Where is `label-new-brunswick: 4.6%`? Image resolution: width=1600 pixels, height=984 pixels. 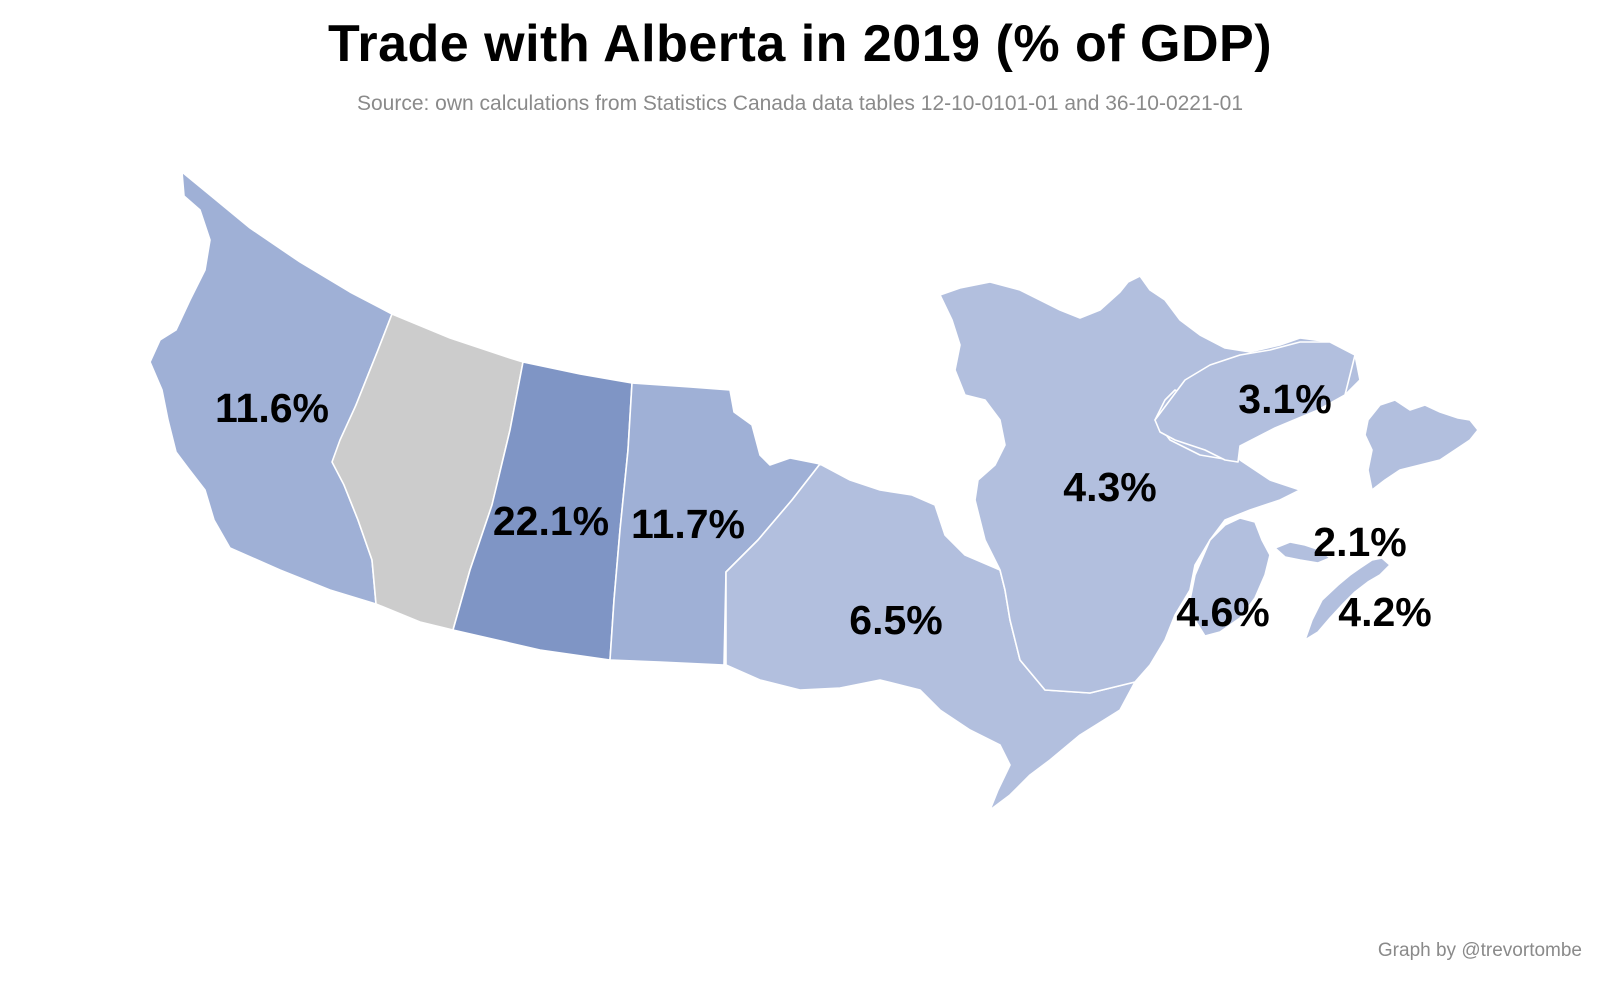
label-new-brunswick: 4.6% is located at coordinates (1222, 612).